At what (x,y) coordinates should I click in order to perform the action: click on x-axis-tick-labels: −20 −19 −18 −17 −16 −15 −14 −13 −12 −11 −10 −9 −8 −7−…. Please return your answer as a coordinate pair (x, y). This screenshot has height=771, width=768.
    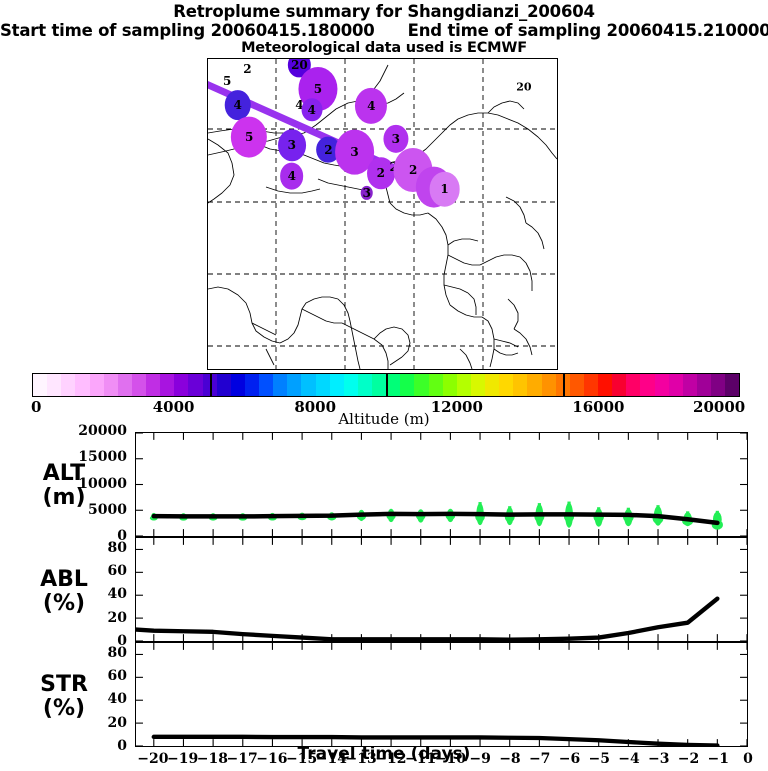
    Looking at the image, I should click on (444, 761).